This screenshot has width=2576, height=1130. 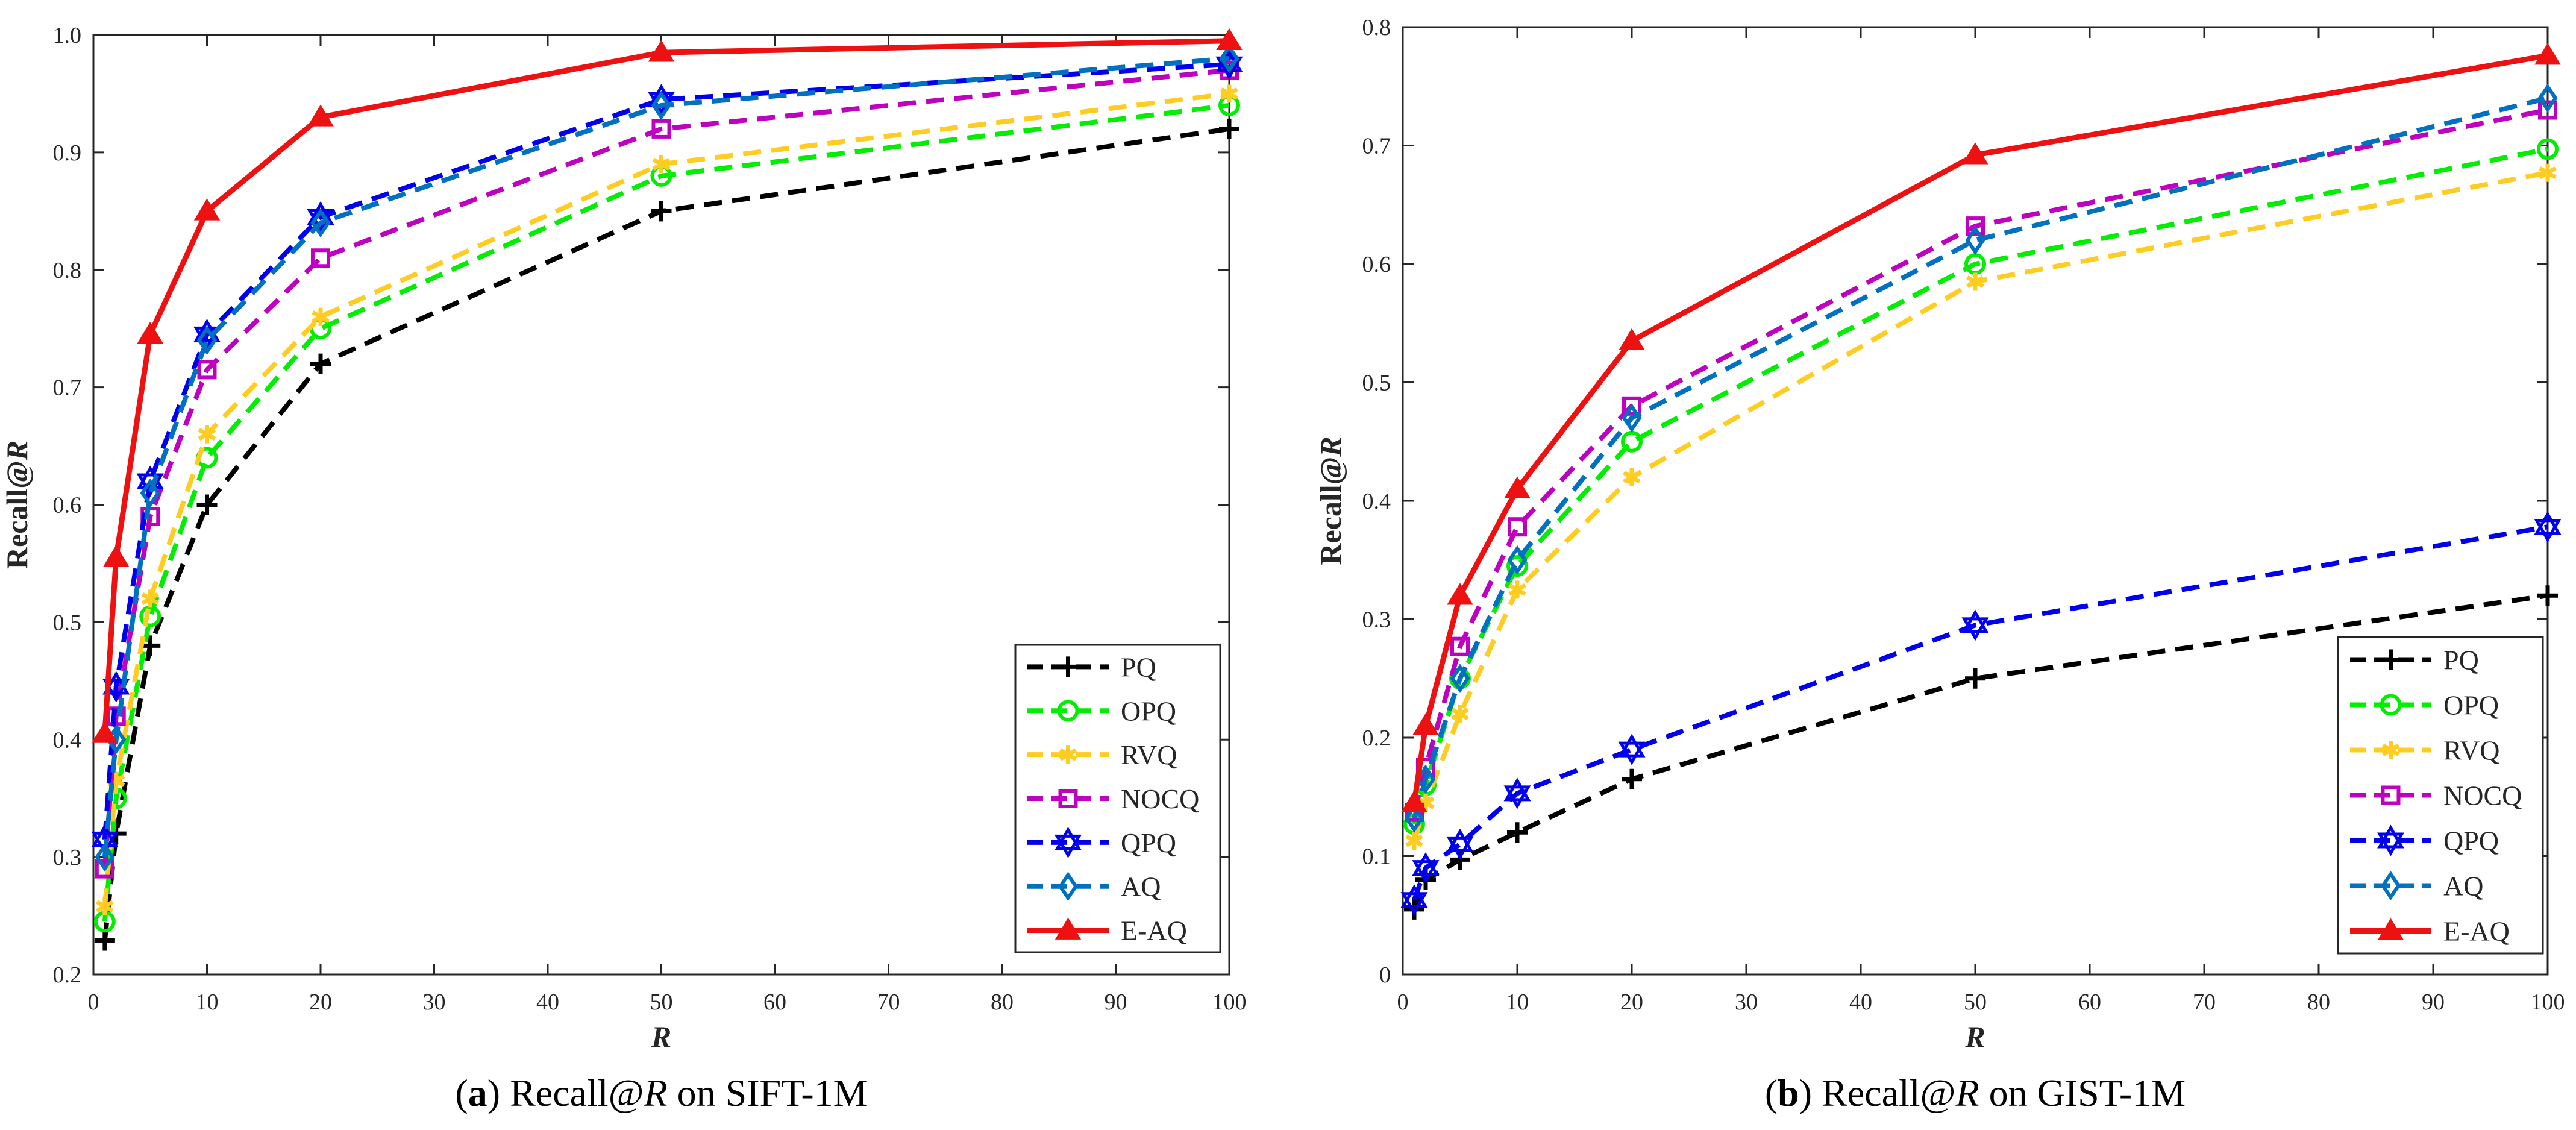 What do you see at coordinates (207, 1002) in the screenshot?
I see `x-tick-label: 10` at bounding box center [207, 1002].